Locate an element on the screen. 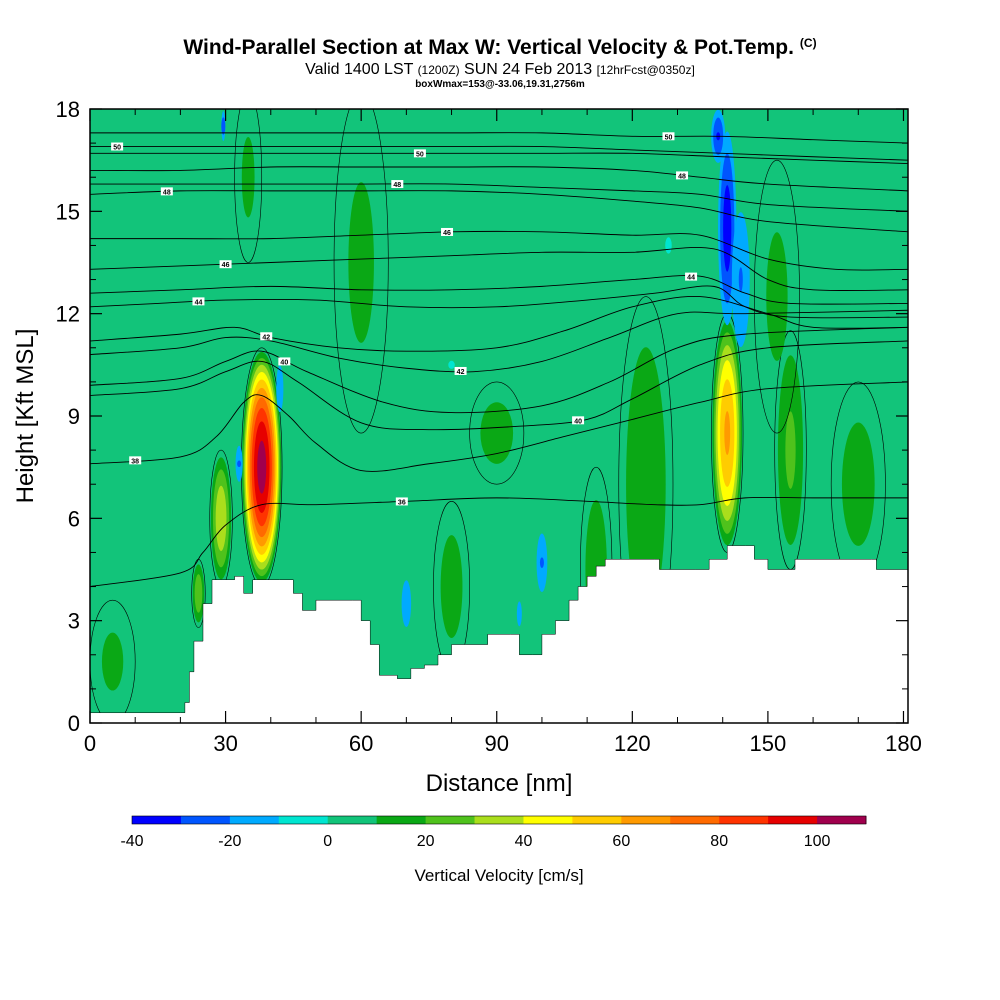  y-tick-label: 12 is located at coordinates (68, 314).